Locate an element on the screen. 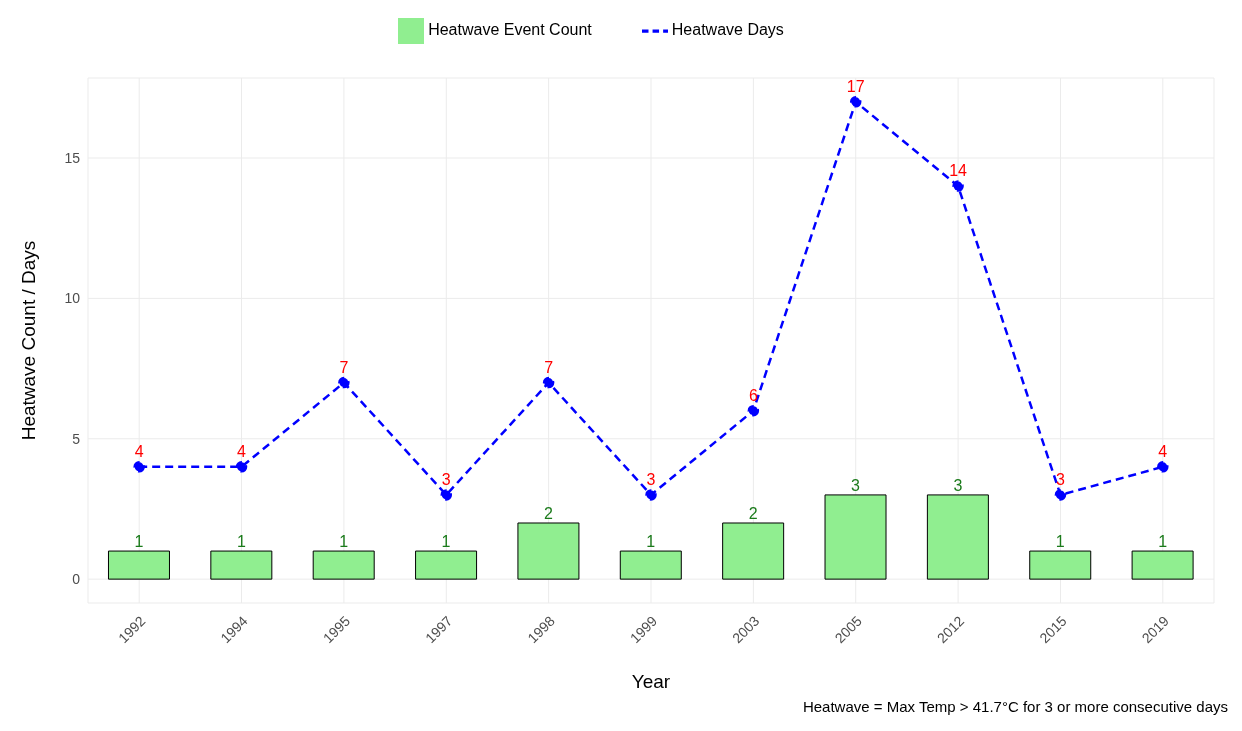  legend-label: Heatwave Days is located at coordinates (727, 30).